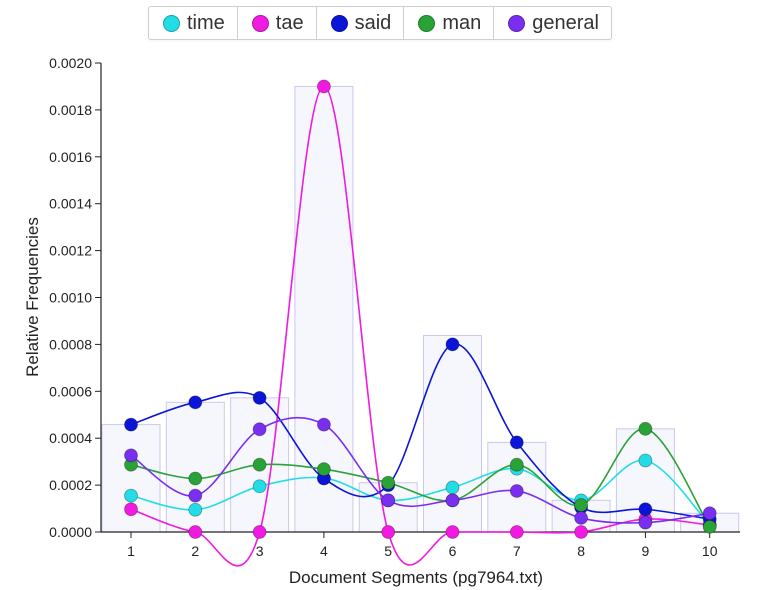 This screenshot has width=758, height=590. I want to click on y-tick-label: 0.0012, so click(70, 251).